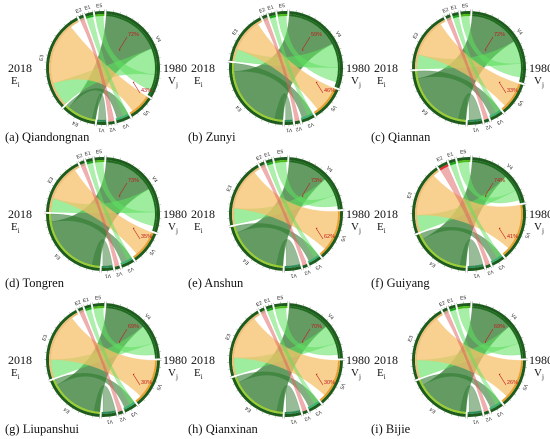 This screenshot has width=550, height=439. I want to click on right-symbol-subscript: j, so click(359, 377).